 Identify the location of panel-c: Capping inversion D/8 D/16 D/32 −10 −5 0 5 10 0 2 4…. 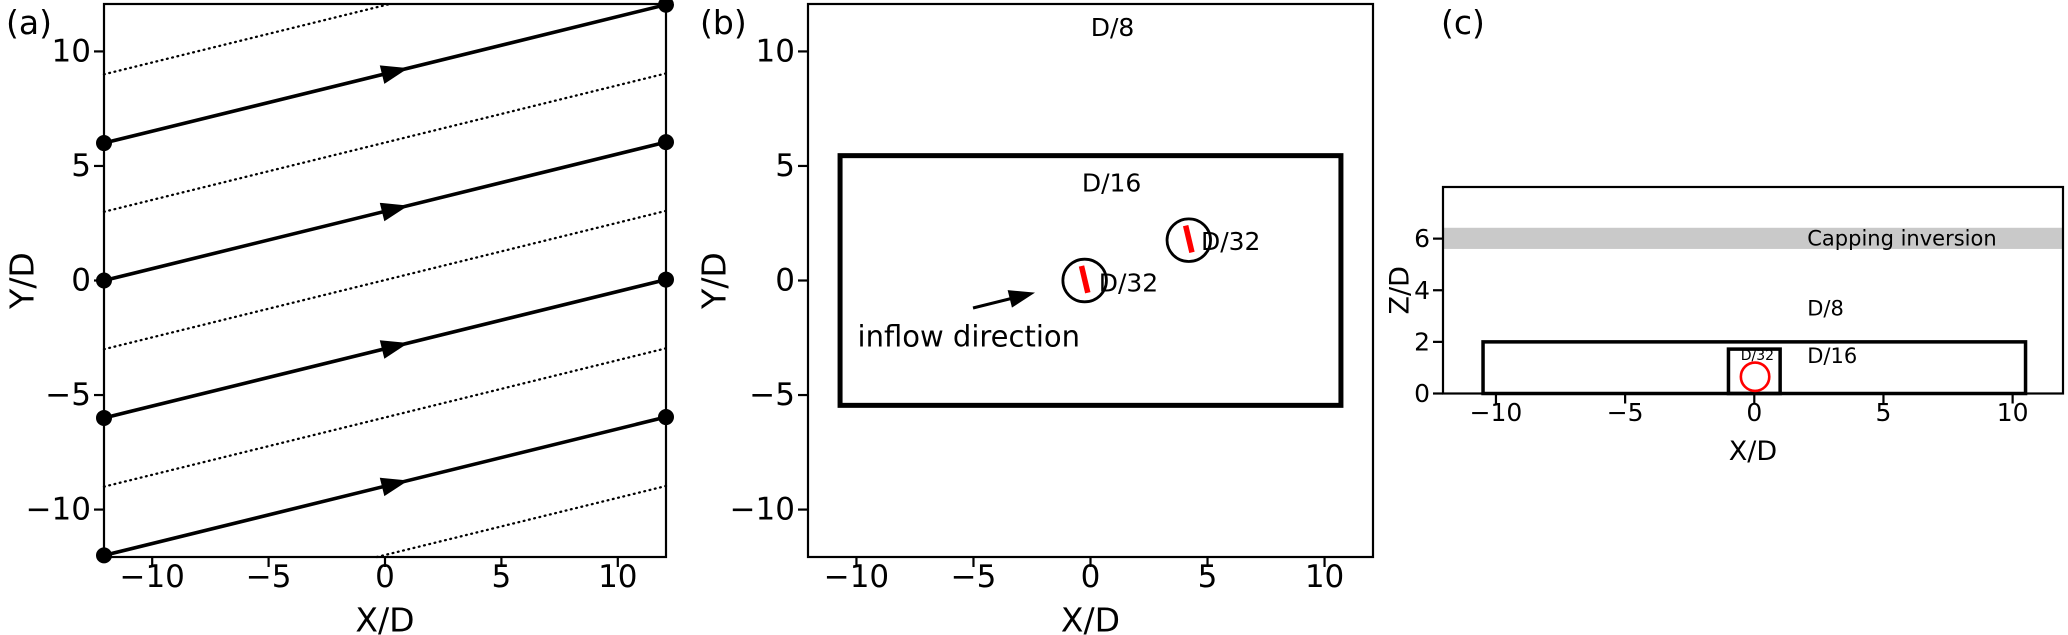
(1725, 326).